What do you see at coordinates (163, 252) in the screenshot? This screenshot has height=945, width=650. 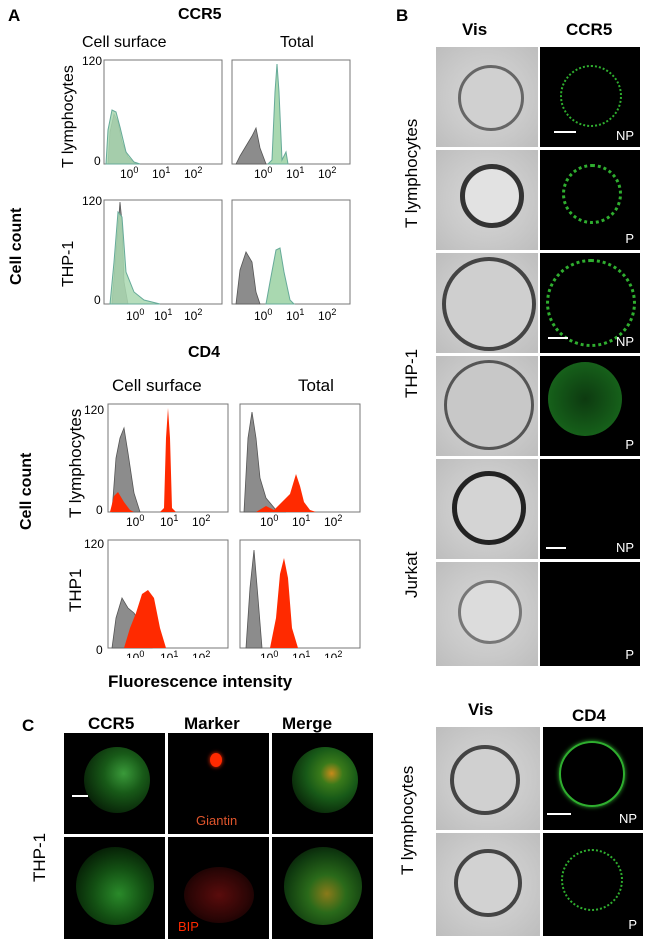 I see `hist-thp1-surface` at bounding box center [163, 252].